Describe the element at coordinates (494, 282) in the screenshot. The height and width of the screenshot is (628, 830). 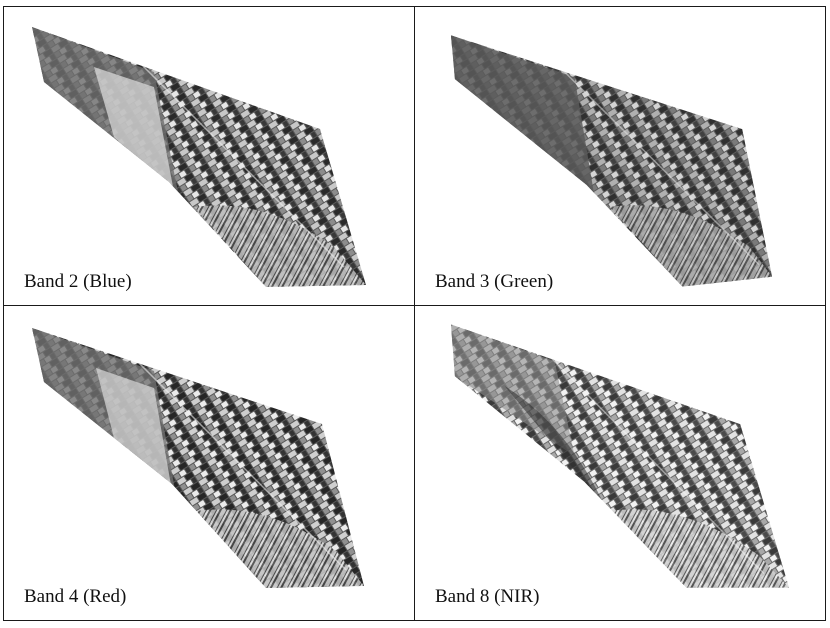
I see `band-caption: Band 3 (Green)` at that location.